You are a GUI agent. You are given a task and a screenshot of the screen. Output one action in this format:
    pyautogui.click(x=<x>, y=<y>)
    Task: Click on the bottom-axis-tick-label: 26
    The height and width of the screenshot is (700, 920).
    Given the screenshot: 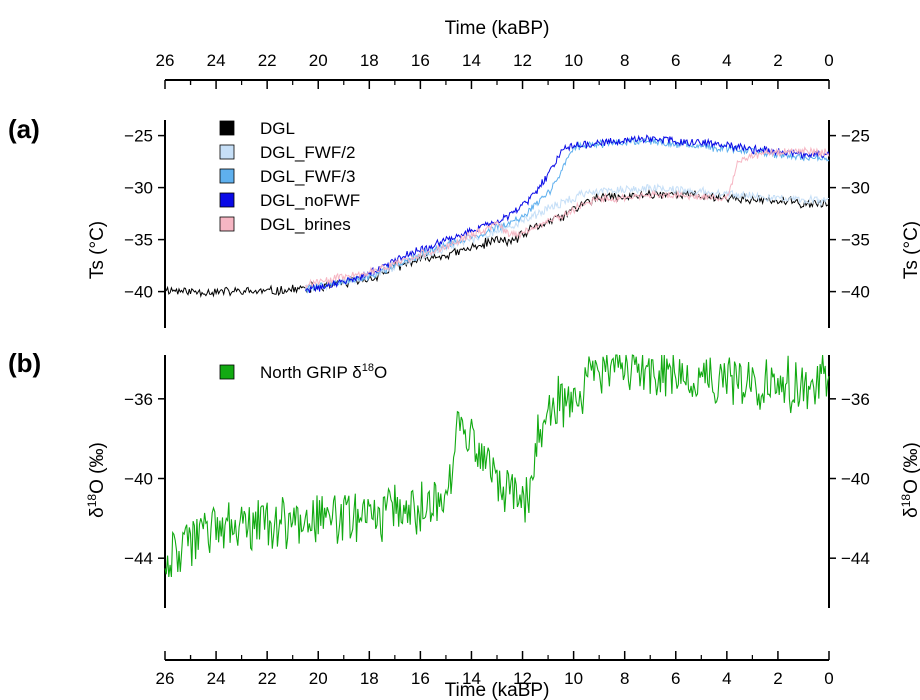 What is the action you would take?
    pyautogui.click(x=165, y=678)
    